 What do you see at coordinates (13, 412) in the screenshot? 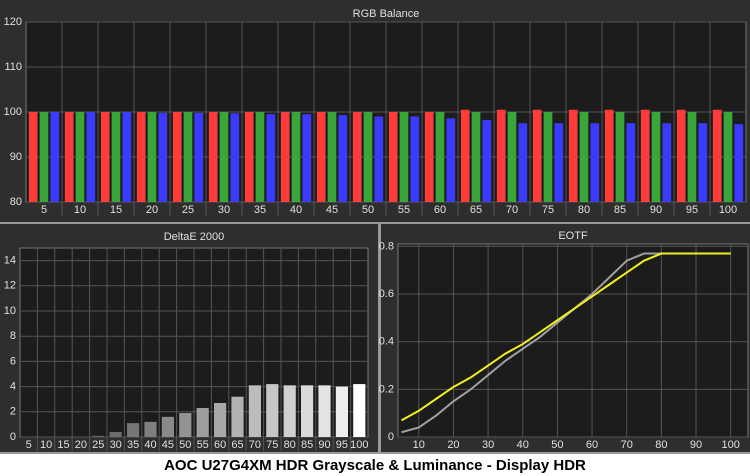
I see `y-tick-label: 2` at bounding box center [13, 412].